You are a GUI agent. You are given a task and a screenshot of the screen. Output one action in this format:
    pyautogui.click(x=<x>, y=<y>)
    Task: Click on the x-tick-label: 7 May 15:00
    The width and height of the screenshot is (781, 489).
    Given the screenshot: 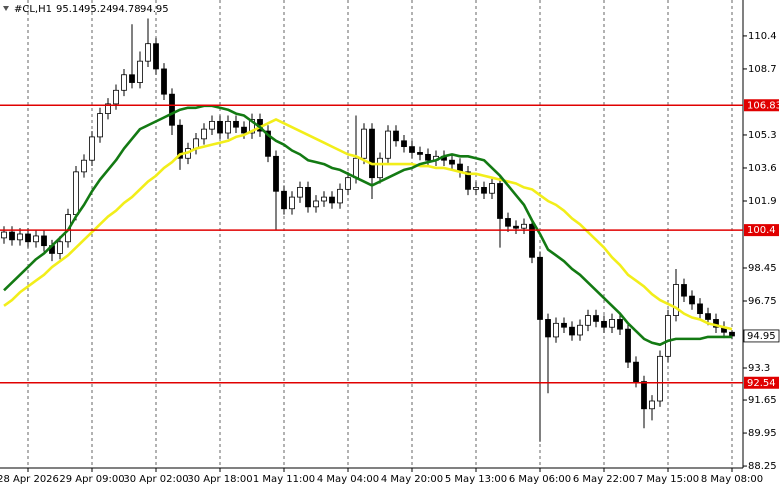 What is the action you would take?
    pyautogui.click(x=668, y=479)
    